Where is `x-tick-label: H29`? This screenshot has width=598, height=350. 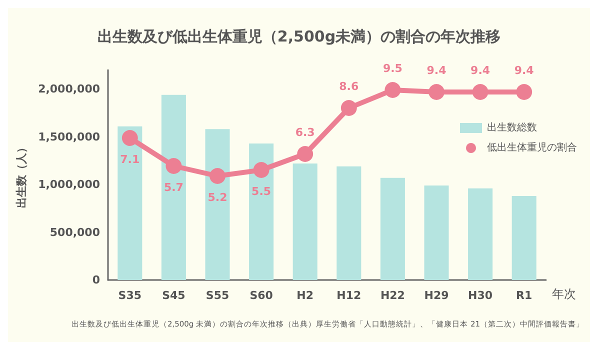
x-tick-label: H29 is located at coordinates (436, 295).